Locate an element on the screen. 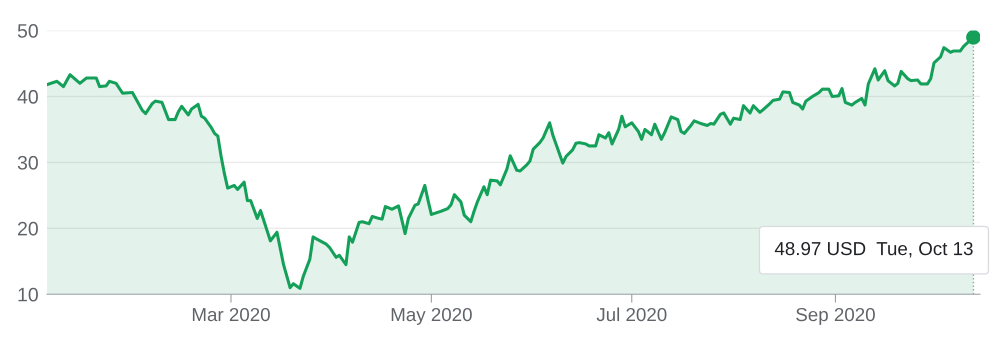 Image resolution: width=1000 pixels, height=347 pixels. y-tick-label: 20 is located at coordinates (28, 229).